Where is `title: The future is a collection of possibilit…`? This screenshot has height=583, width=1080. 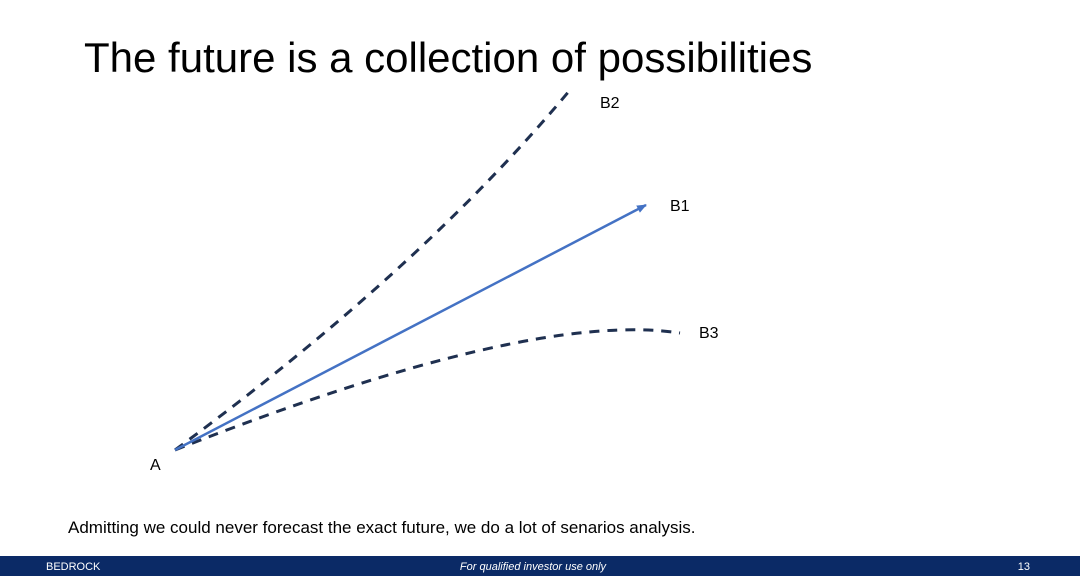
title: The future is a collection of possibilit… is located at coordinates (448, 57).